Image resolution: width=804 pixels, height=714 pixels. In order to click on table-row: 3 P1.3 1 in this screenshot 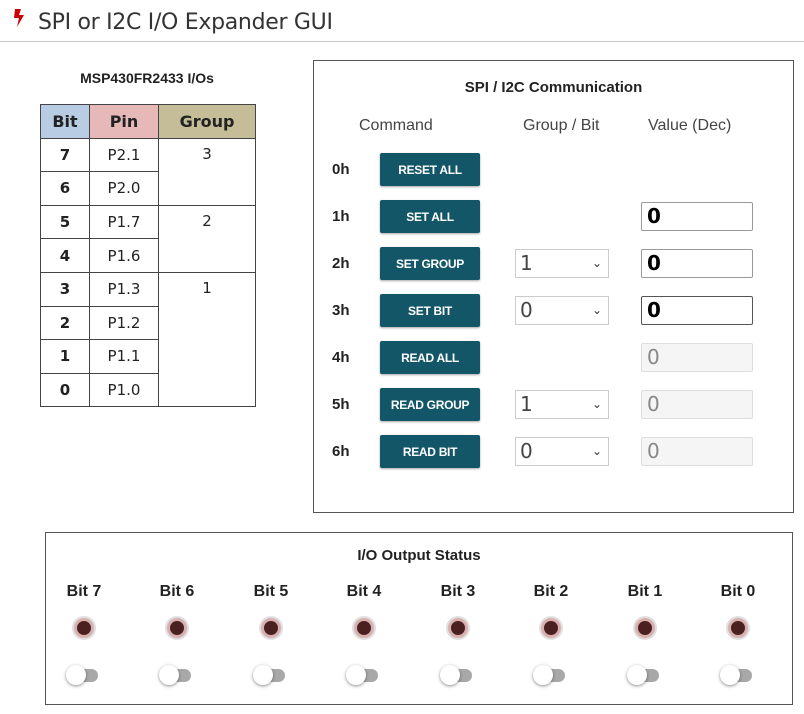, I will do `click(148, 339)`.